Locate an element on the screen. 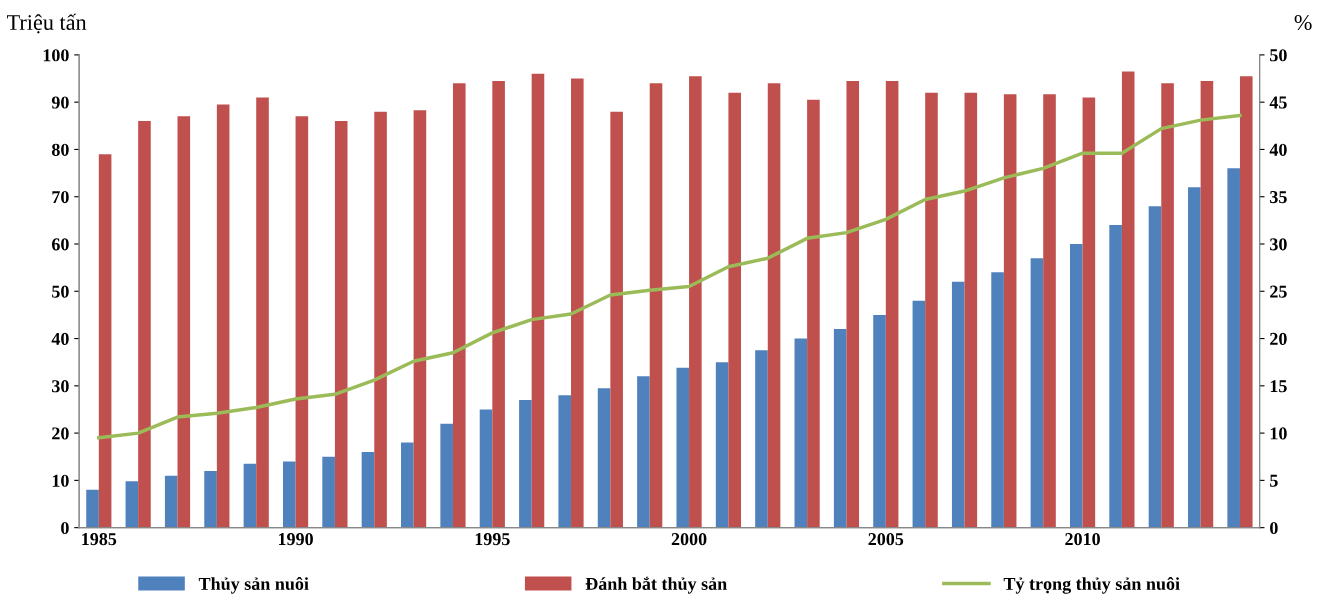  y-tick-label: 100 is located at coordinates (56, 55).